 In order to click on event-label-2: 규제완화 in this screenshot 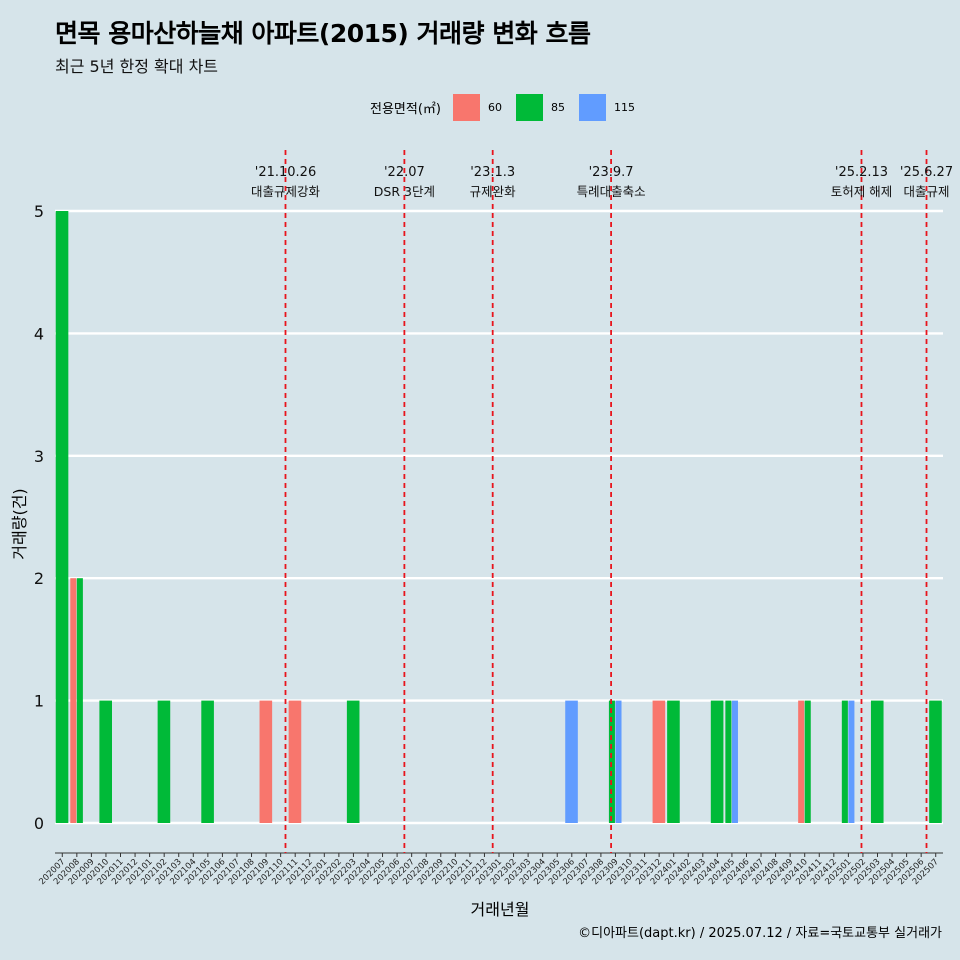, I will do `click(493, 191)`.